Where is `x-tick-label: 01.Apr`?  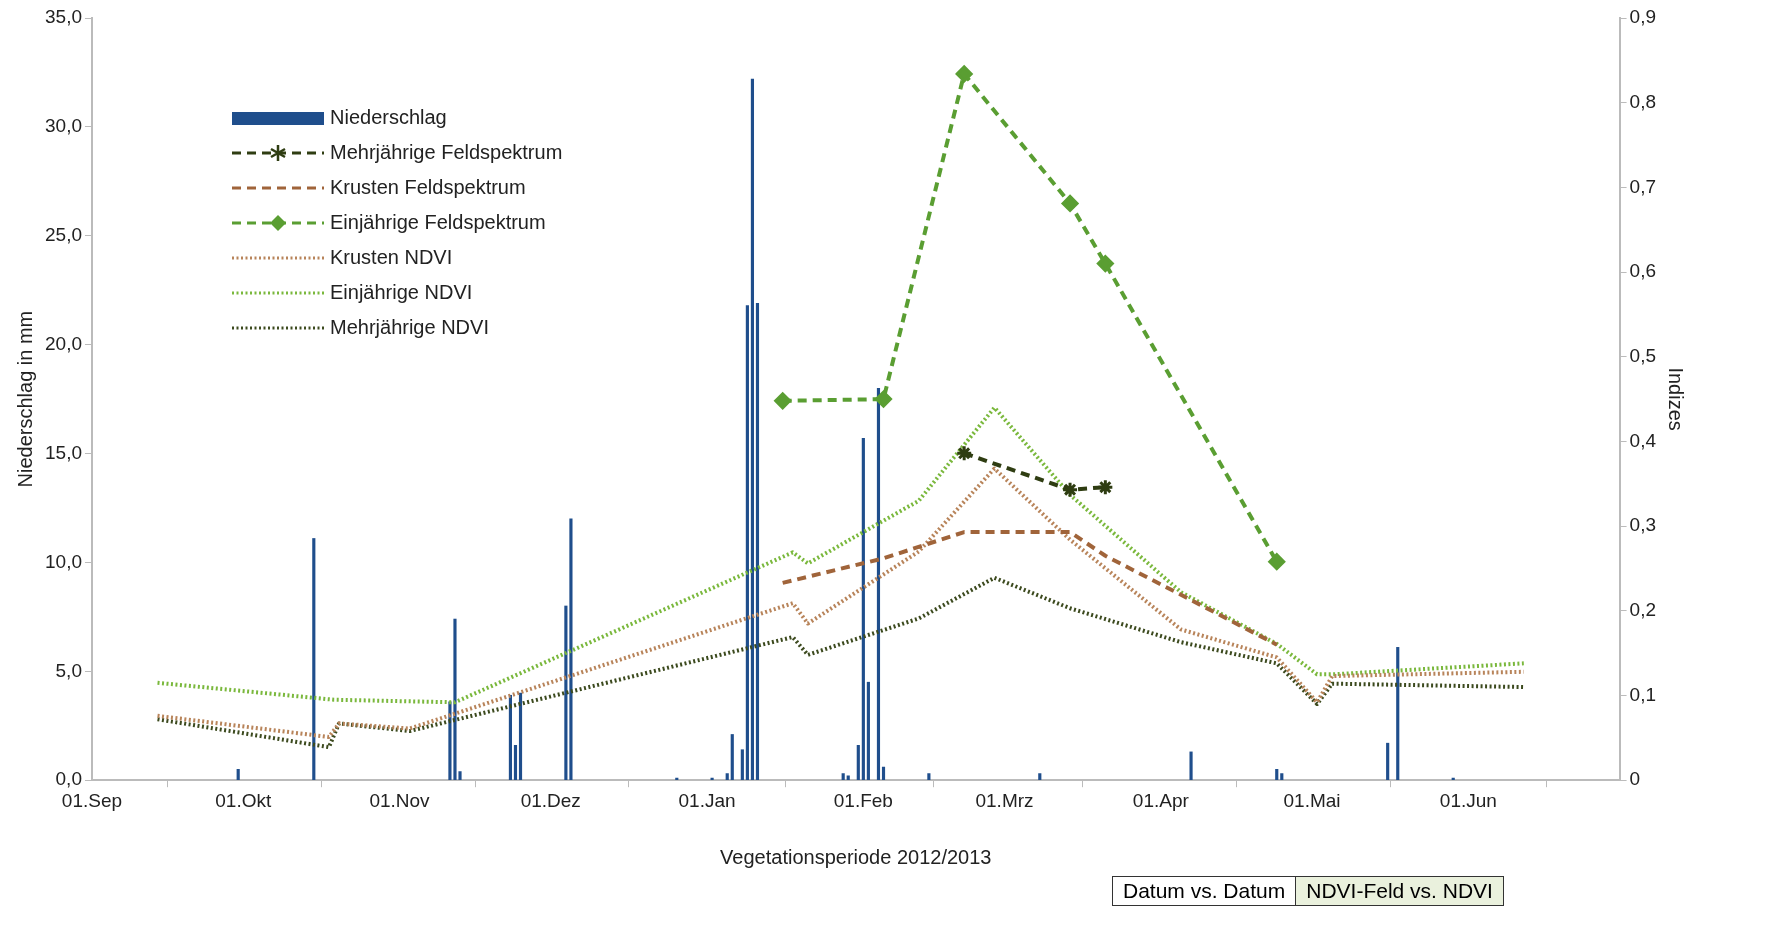
x-tick-label: 01.Apr is located at coordinates (1161, 800).